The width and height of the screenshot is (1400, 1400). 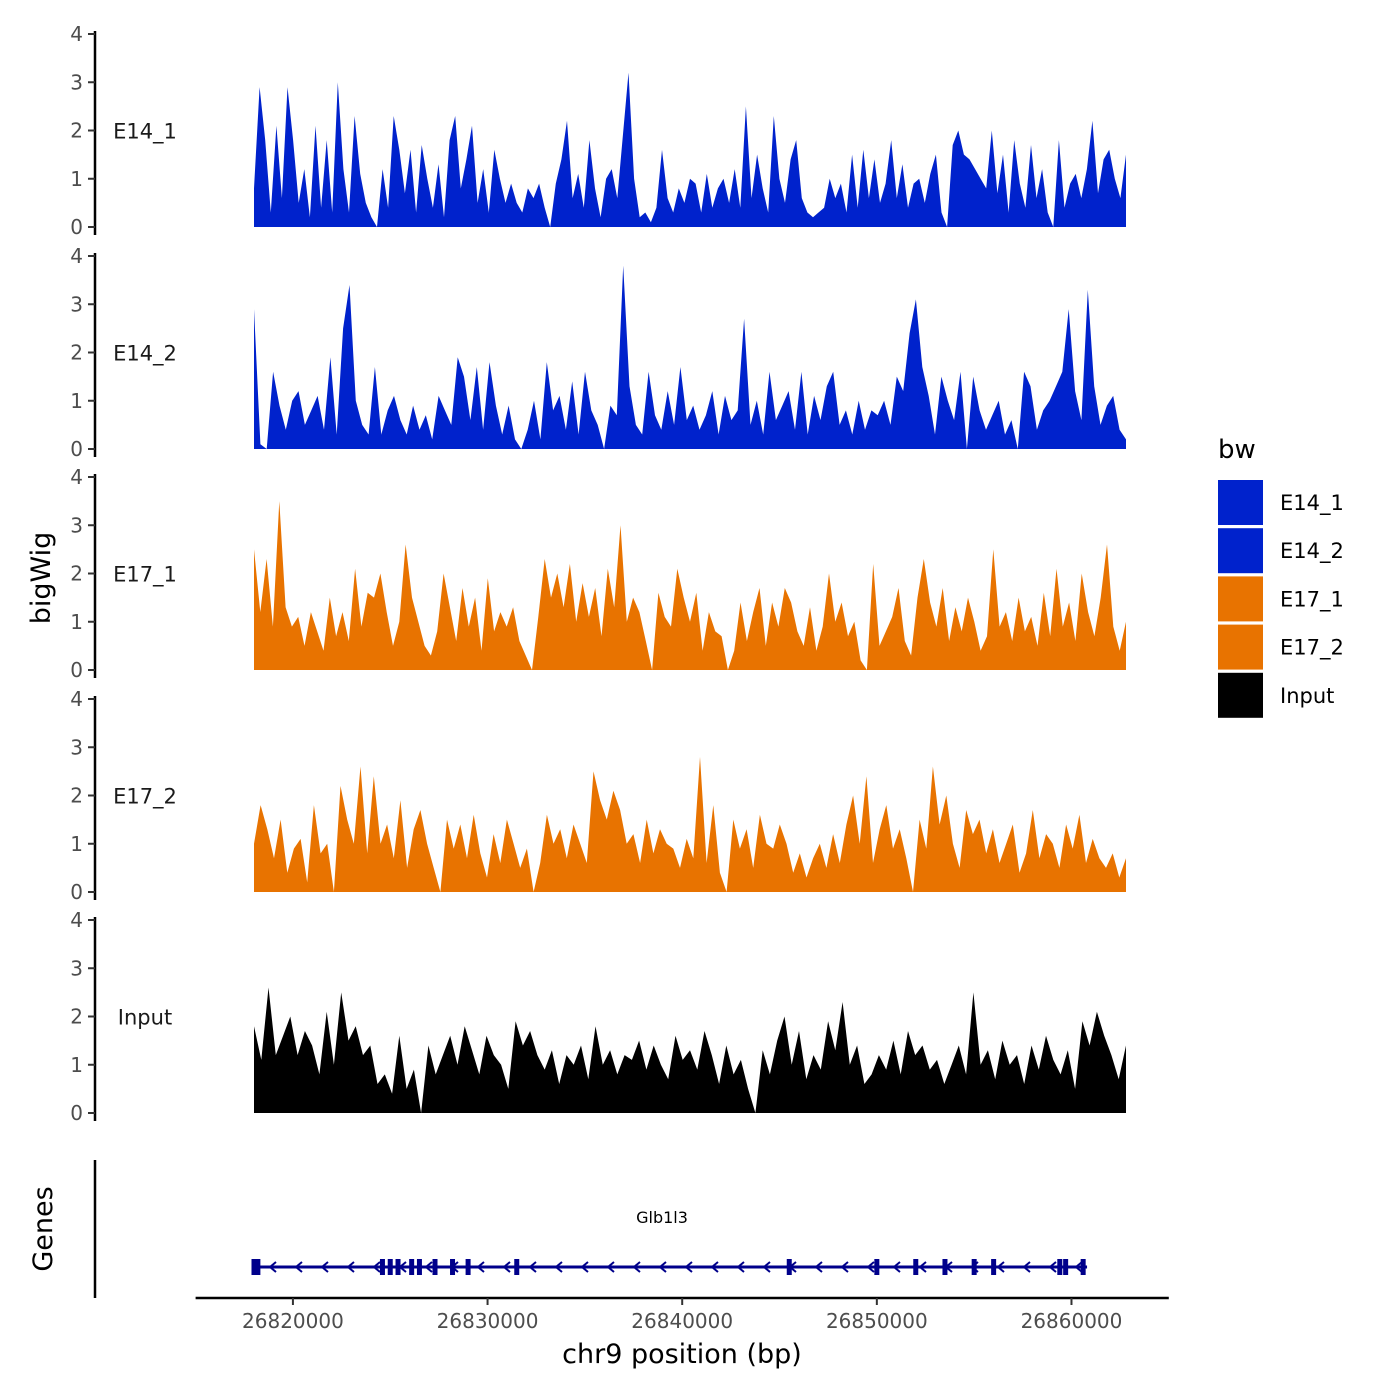 What do you see at coordinates (877, 1321) in the screenshot?
I see `x-tick-label: 26850000` at bounding box center [877, 1321].